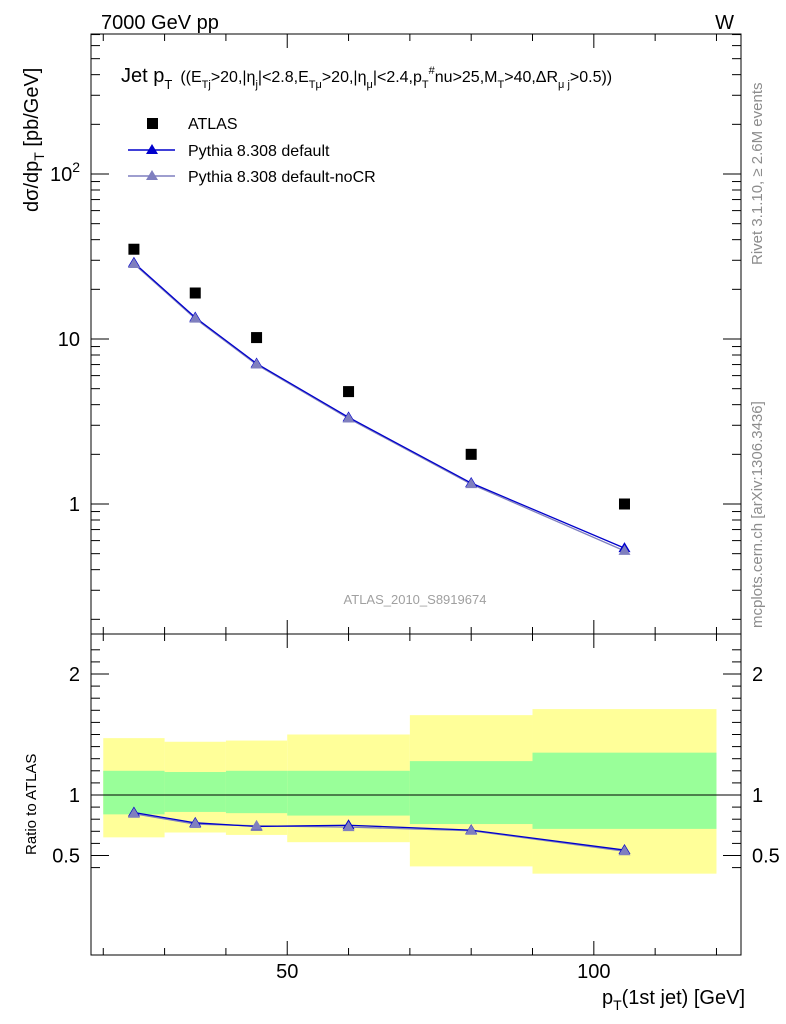  Describe the element at coordinates (152, 149) in the screenshot. I see `legend-default-marker` at that location.